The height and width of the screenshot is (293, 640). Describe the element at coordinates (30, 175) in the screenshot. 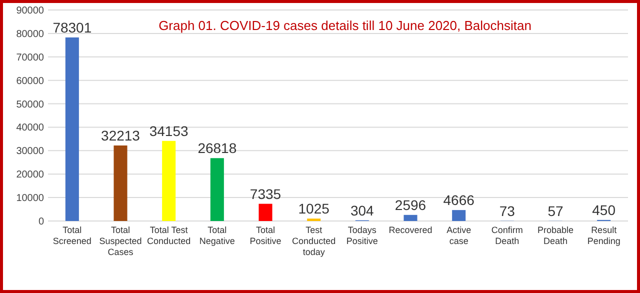

I see `y-tick-label: 20000` at that location.